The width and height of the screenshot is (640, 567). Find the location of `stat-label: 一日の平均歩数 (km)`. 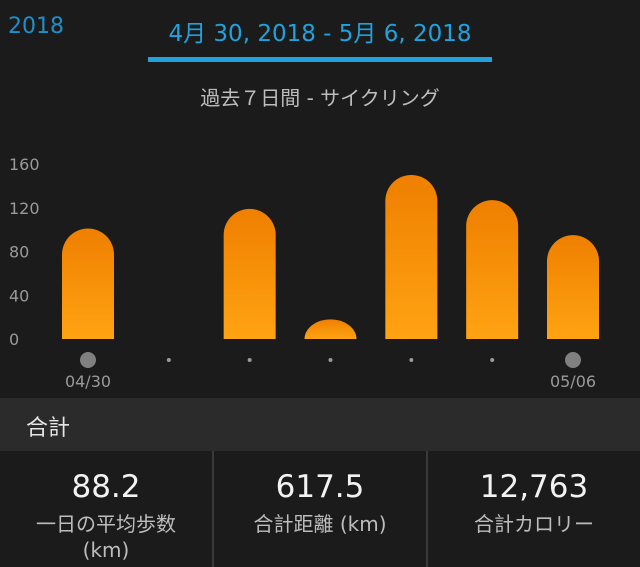

stat-label: 一日の平均歩数 (km) is located at coordinates (106, 537).